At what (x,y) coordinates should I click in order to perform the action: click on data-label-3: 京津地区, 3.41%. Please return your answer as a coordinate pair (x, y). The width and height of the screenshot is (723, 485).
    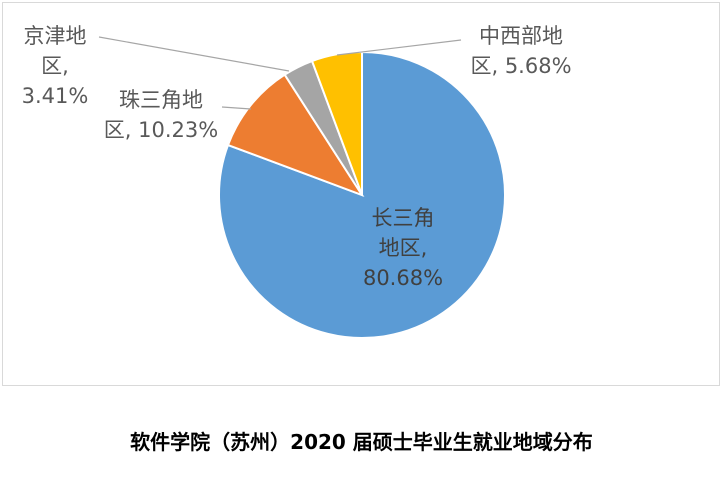
    Looking at the image, I should click on (55, 66).